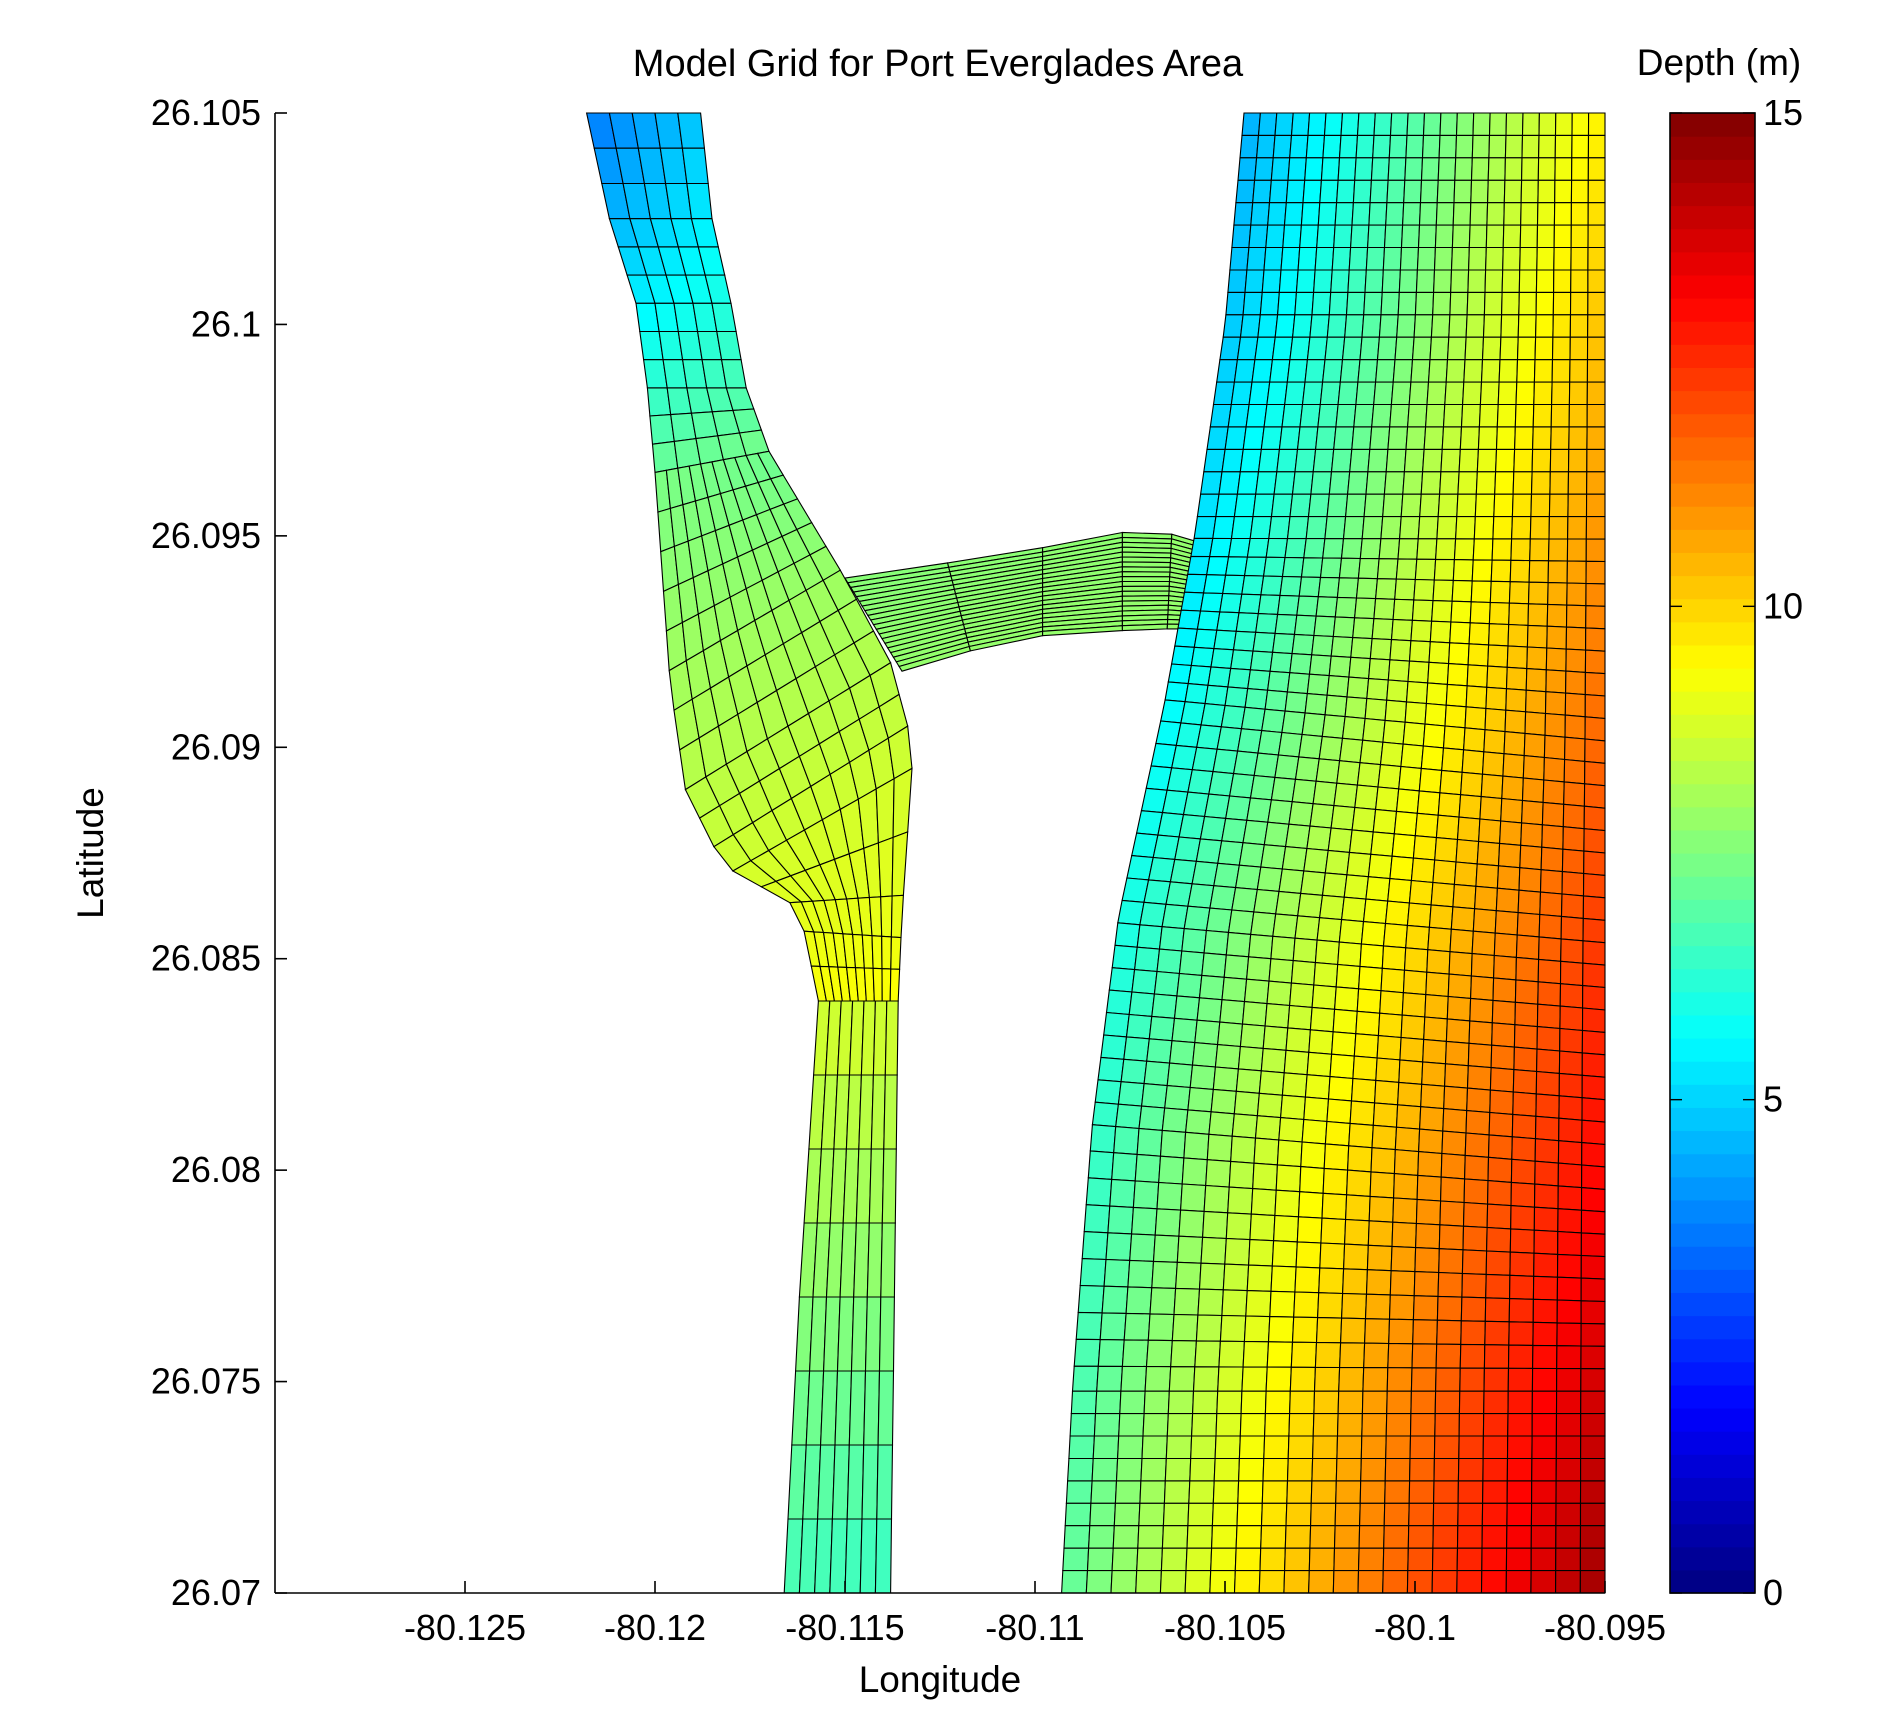  I want to click on y-tick-label: 26.1, so click(226, 323).